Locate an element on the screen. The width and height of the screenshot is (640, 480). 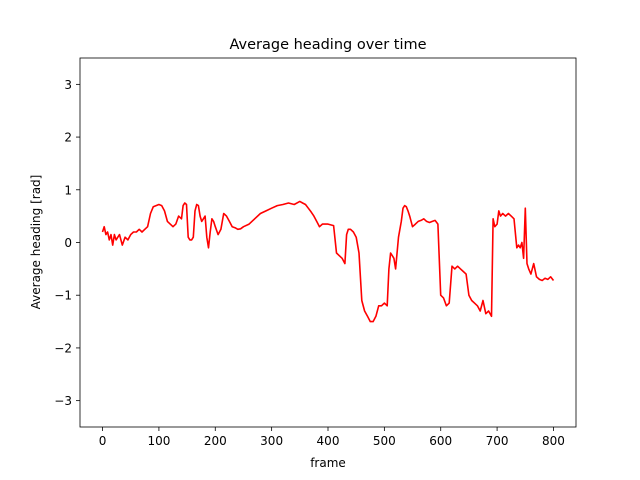
chart-title: Average heading over time is located at coordinates (327, 45).